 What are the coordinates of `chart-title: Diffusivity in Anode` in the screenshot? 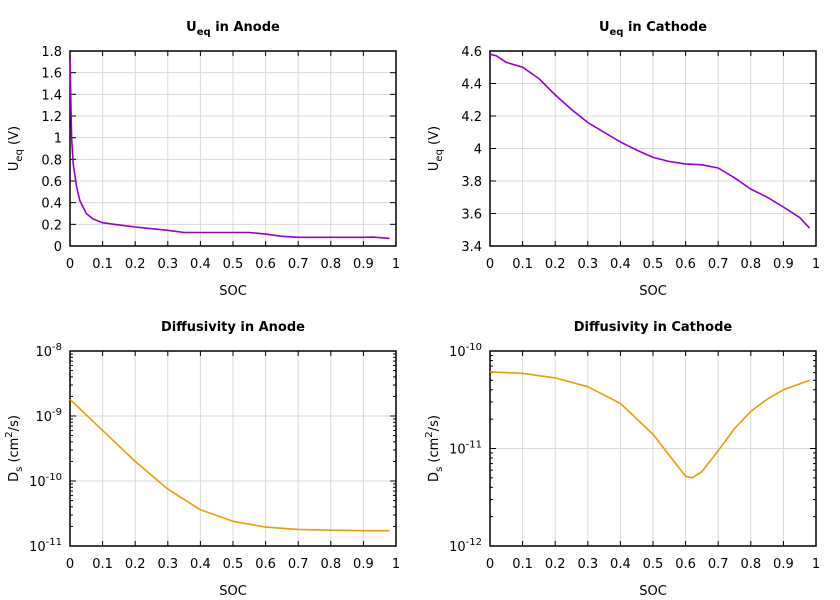 It's located at (233, 327).